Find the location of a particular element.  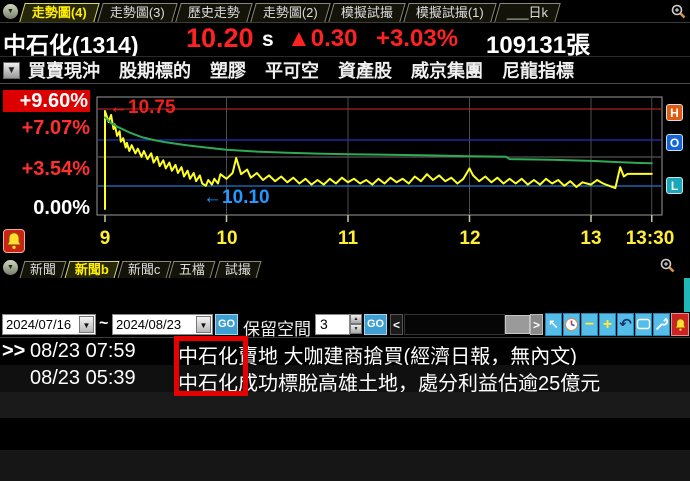

news-zoom-in-icon is located at coordinates (667, 268).